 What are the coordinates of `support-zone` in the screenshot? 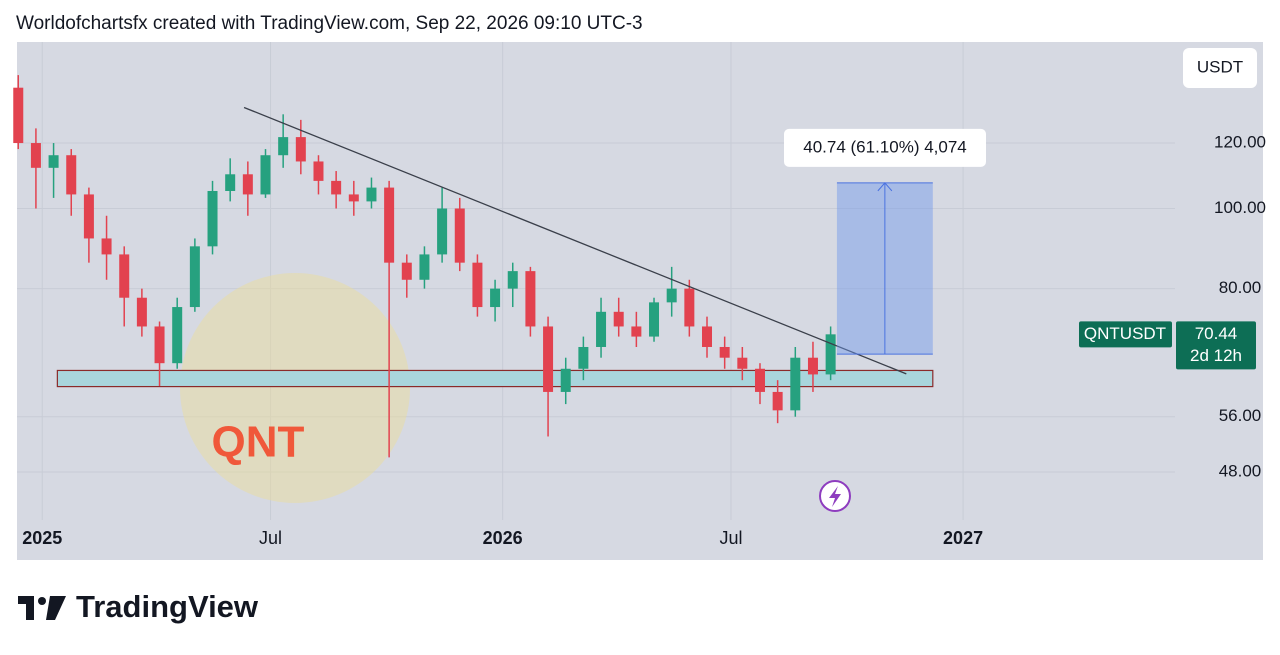 It's located at (495, 378).